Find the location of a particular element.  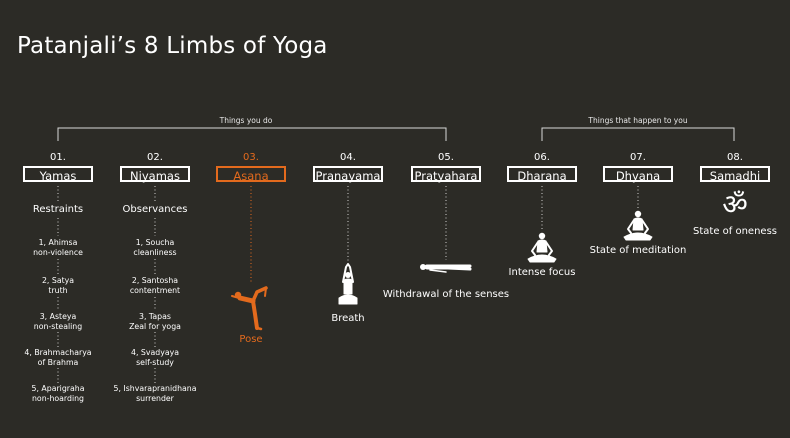

dancer-pose-icon is located at coordinates (249, 308).